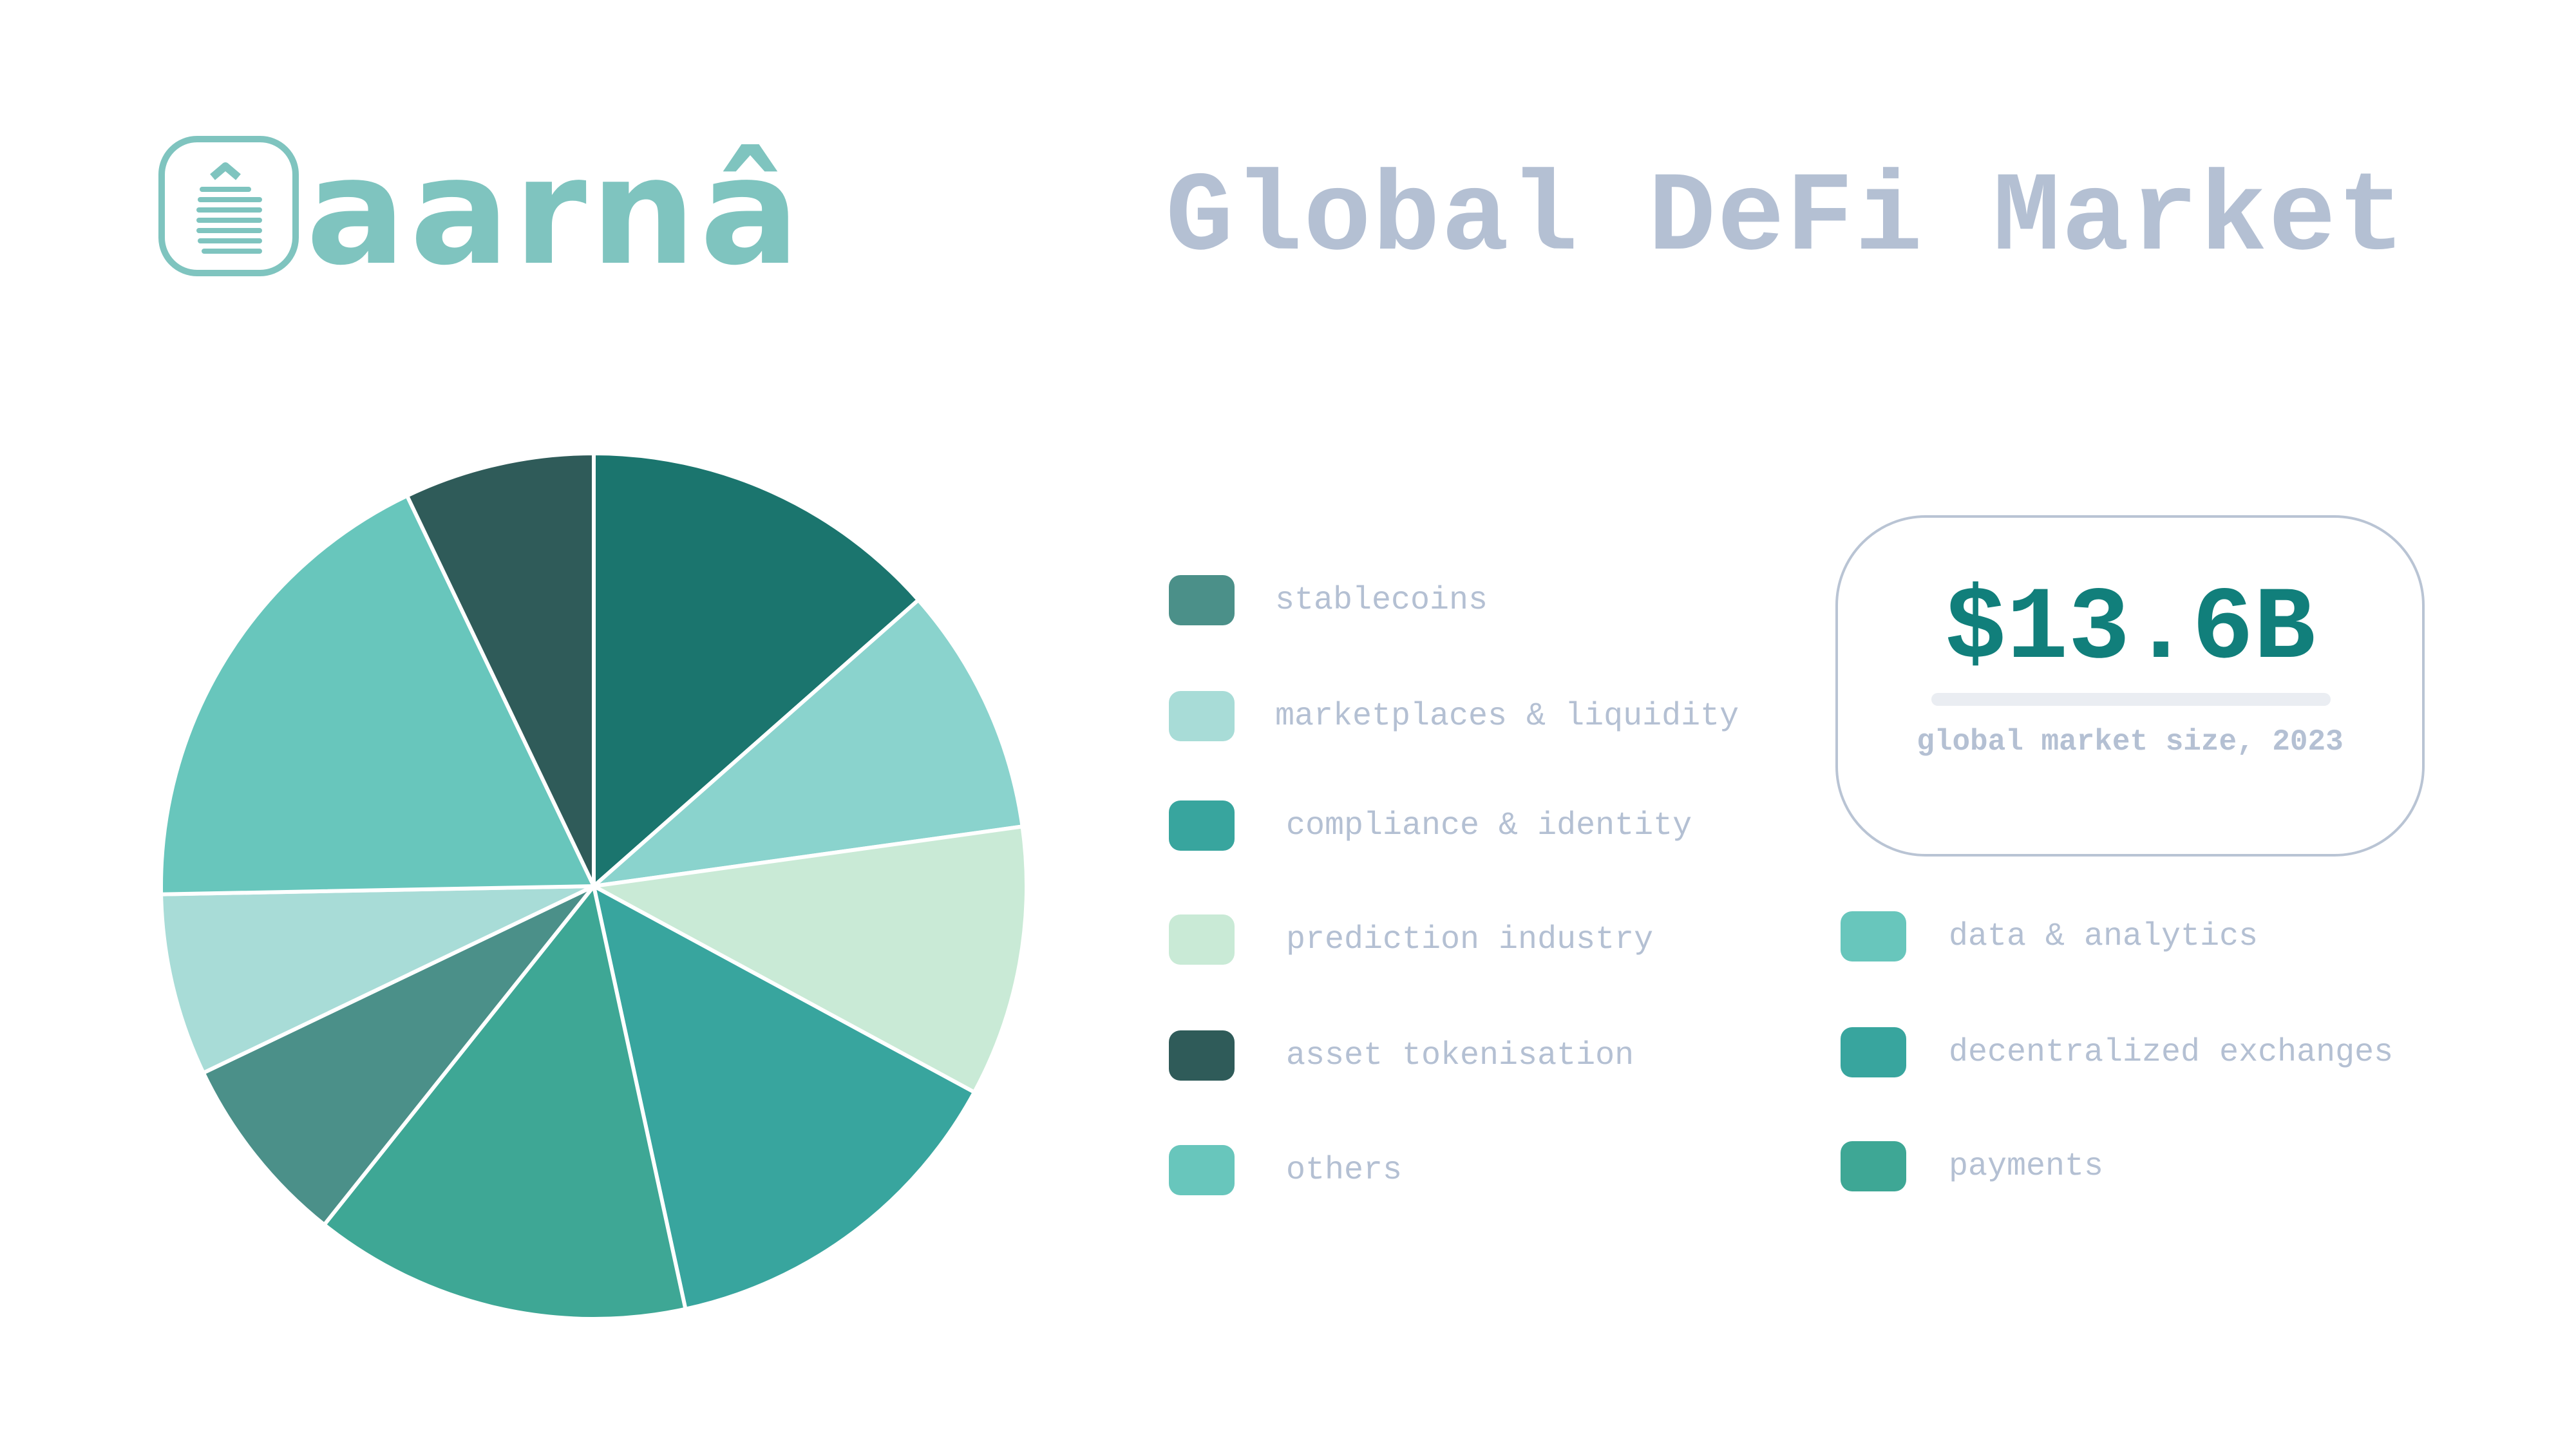  Describe the element at coordinates (2026, 1166) in the screenshot. I see `legend-label: payments` at that location.